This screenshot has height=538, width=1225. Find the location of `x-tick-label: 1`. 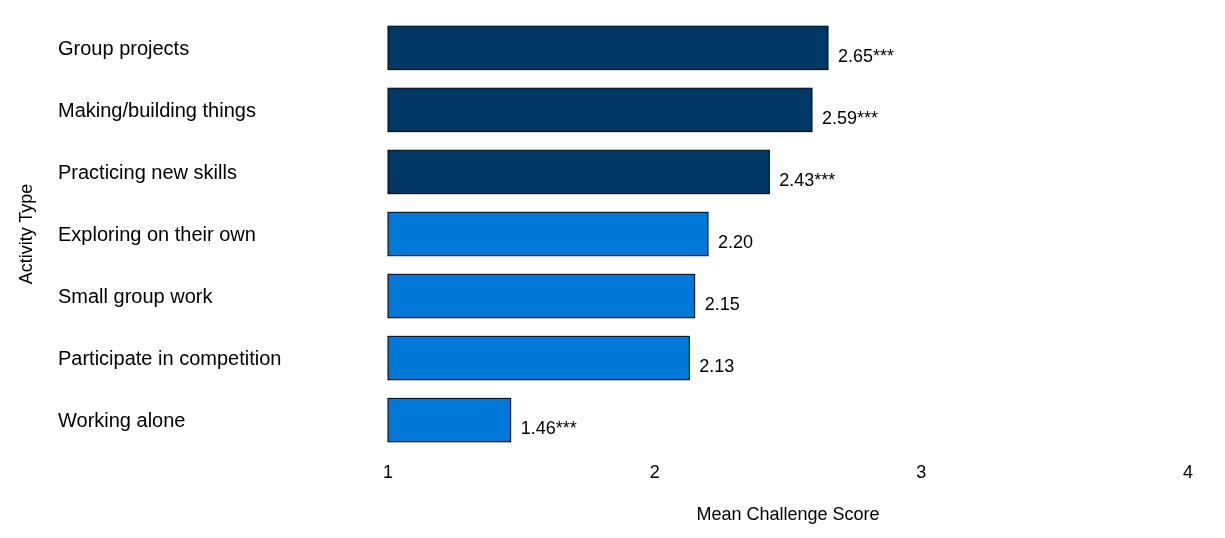

x-tick-label: 1 is located at coordinates (388, 472).